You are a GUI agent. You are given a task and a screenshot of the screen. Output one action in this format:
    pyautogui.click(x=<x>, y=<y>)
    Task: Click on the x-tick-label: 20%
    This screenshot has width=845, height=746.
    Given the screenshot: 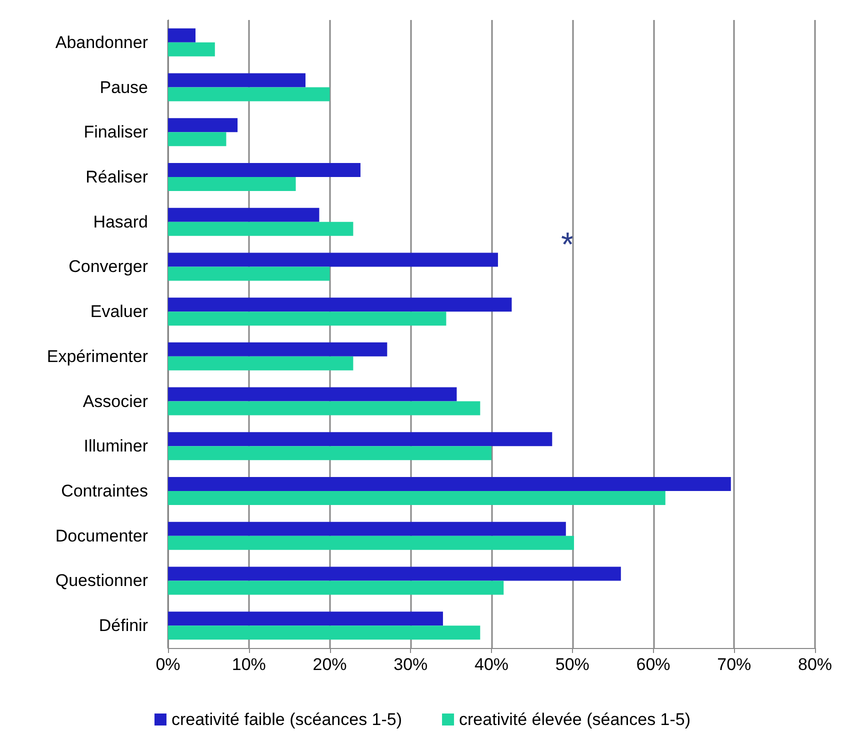 What is the action you would take?
    pyautogui.click(x=329, y=664)
    